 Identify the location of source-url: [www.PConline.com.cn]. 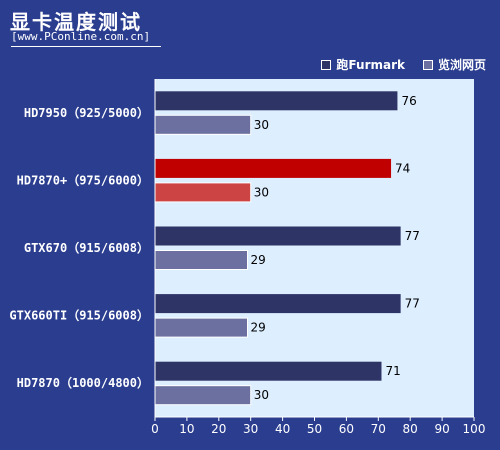
(81, 36).